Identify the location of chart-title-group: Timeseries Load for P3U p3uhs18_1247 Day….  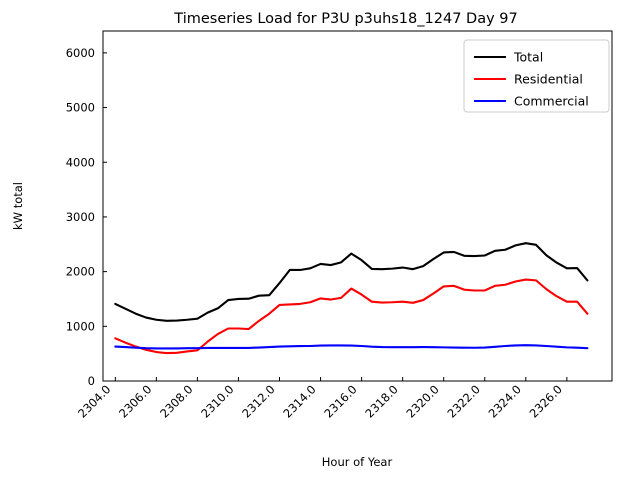
(345, 19).